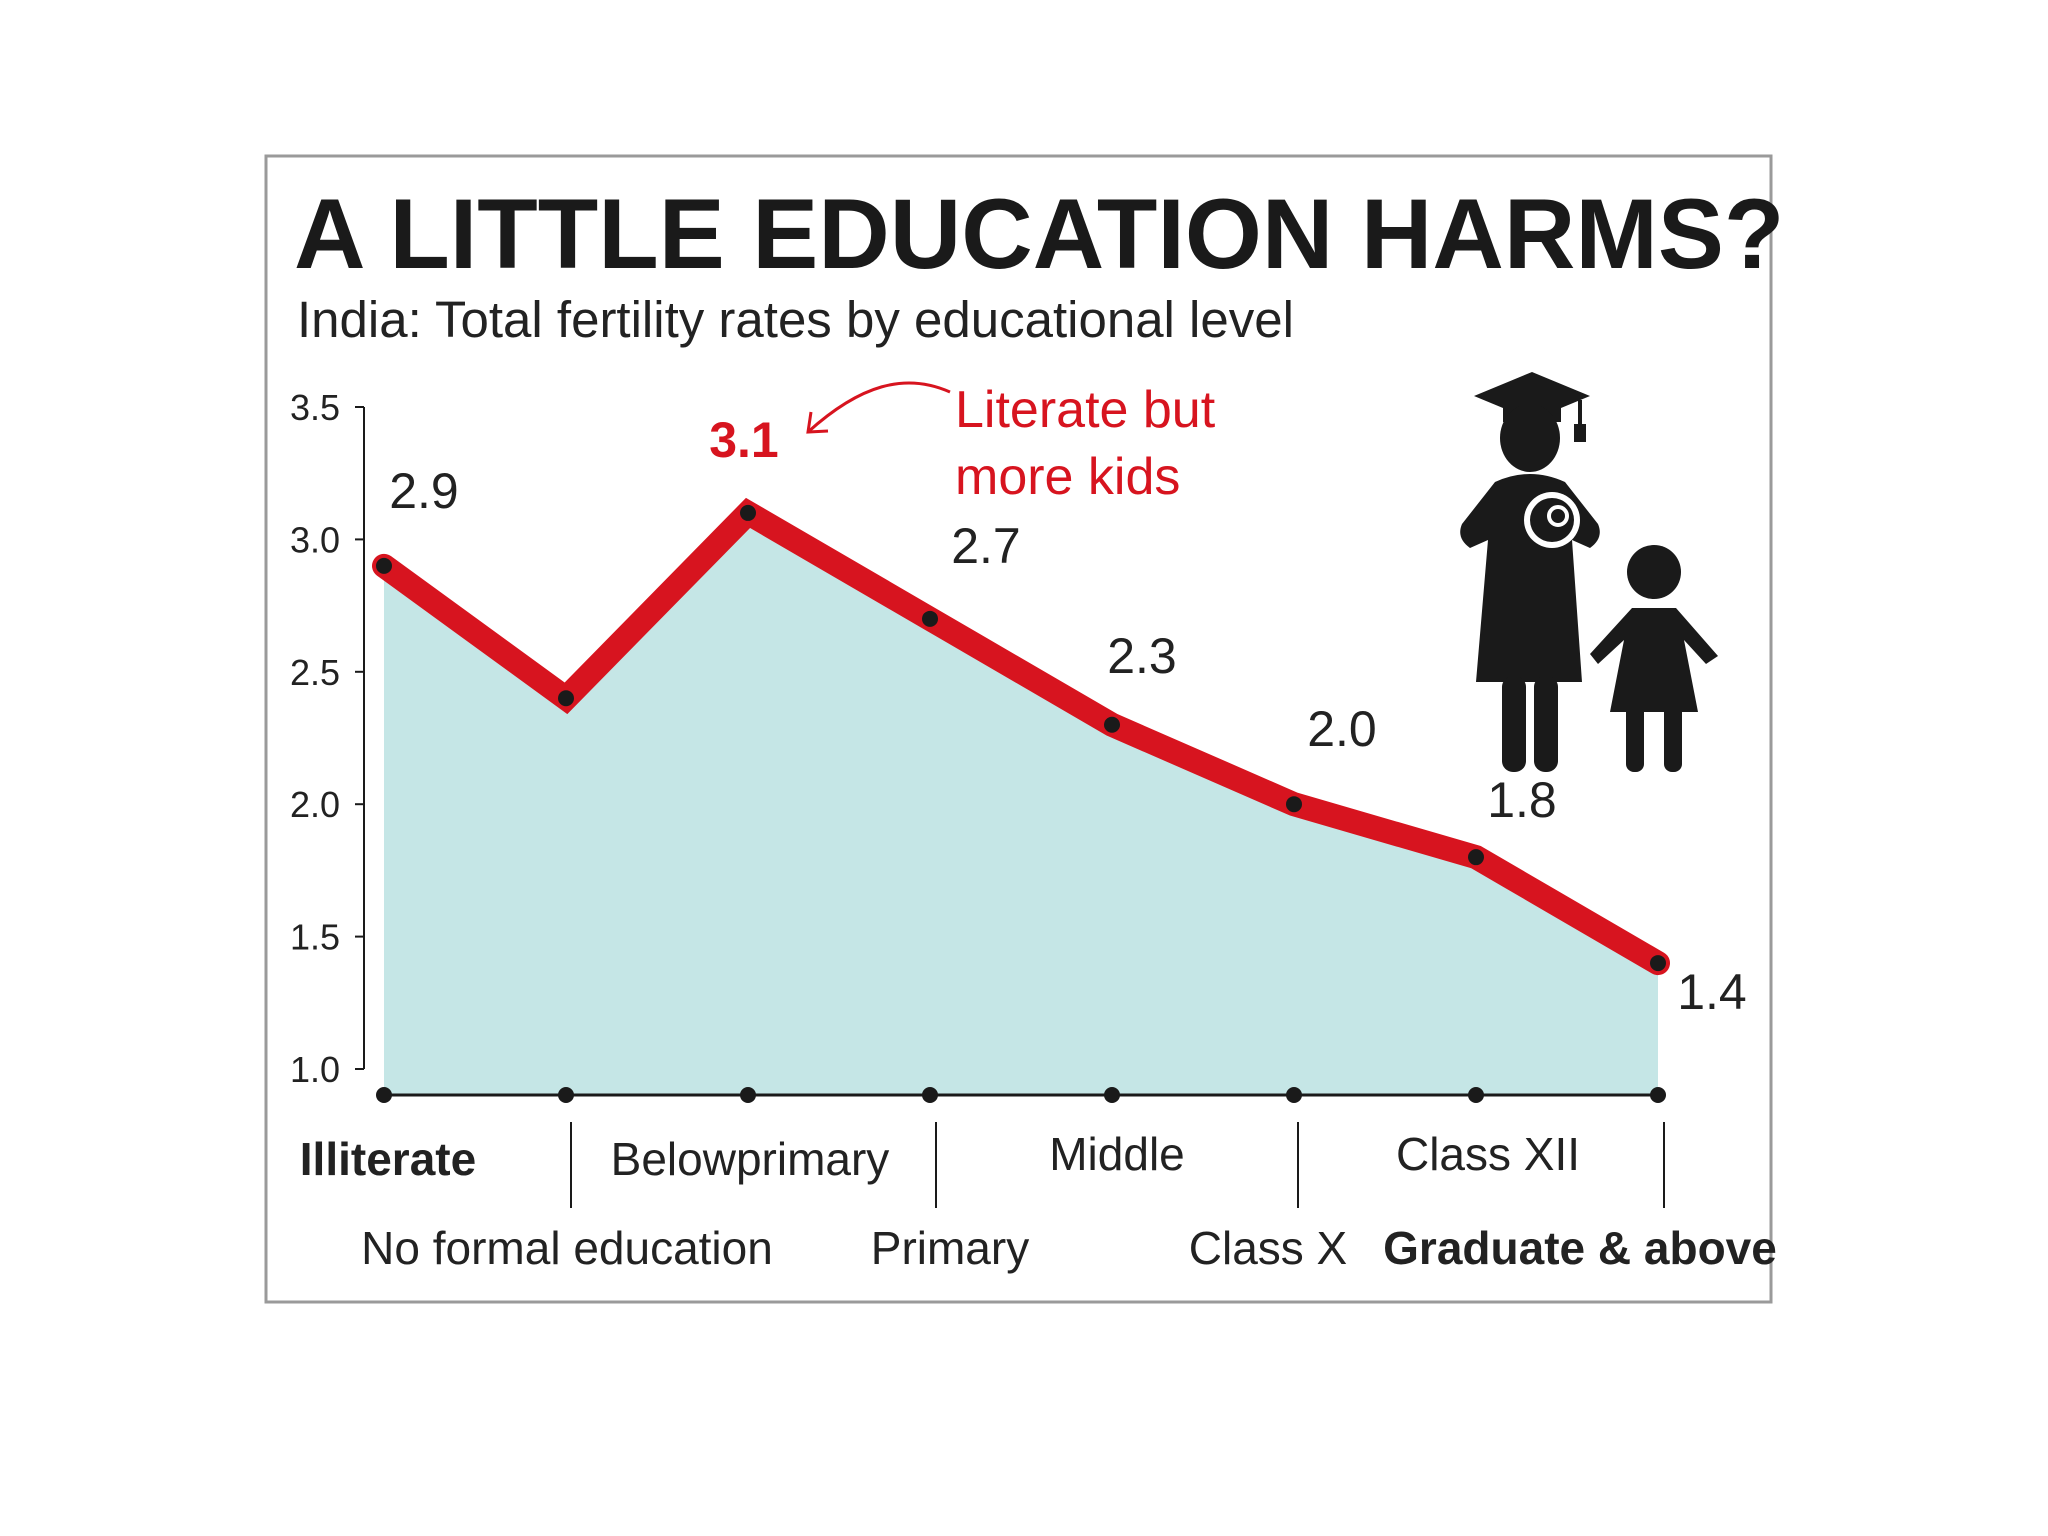 The height and width of the screenshot is (1536, 2048). I want to click on category-label: Belowprimary, so click(750, 1159).